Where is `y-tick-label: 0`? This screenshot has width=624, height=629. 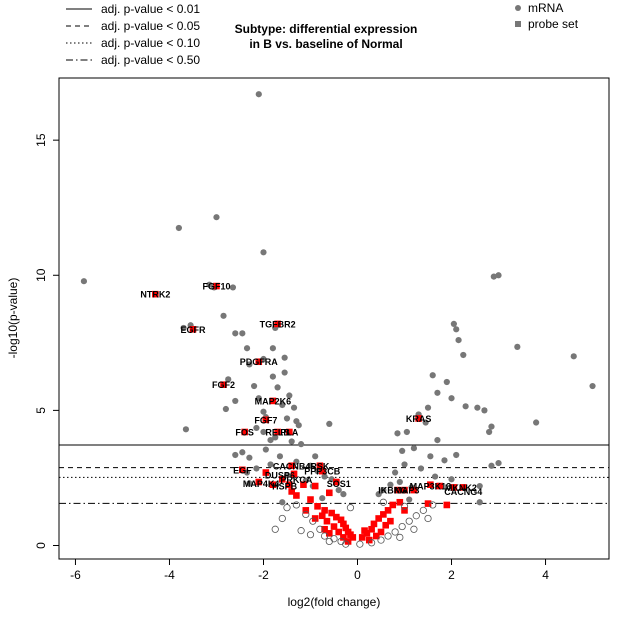
y-tick-label: 0 is located at coordinates (41, 545).